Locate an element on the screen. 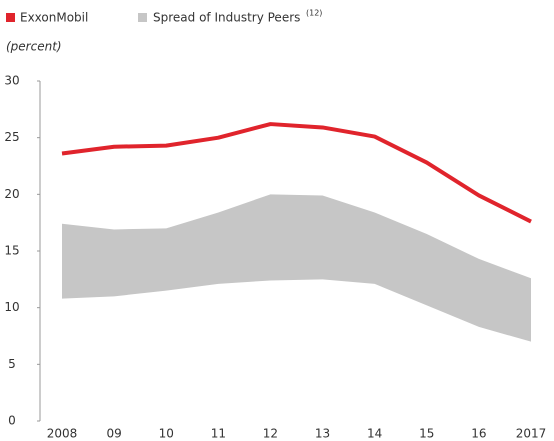  legend-superscript: (12) is located at coordinates (314, 13).